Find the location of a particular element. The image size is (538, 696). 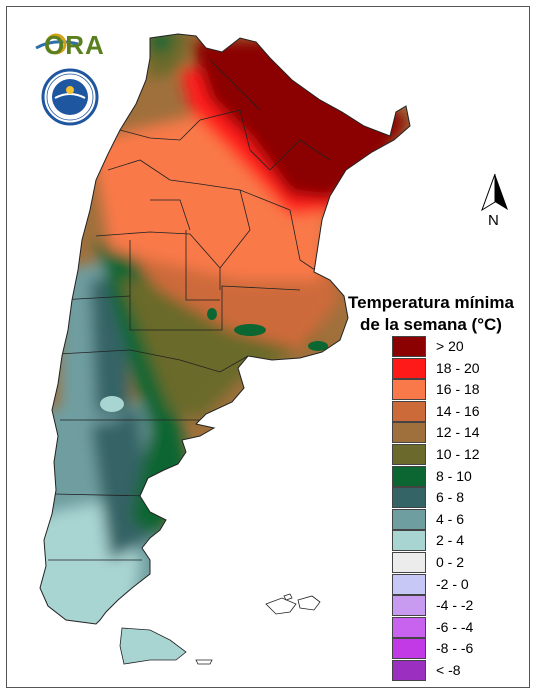

legend-range-label: 18 - 20 is located at coordinates (458, 367).